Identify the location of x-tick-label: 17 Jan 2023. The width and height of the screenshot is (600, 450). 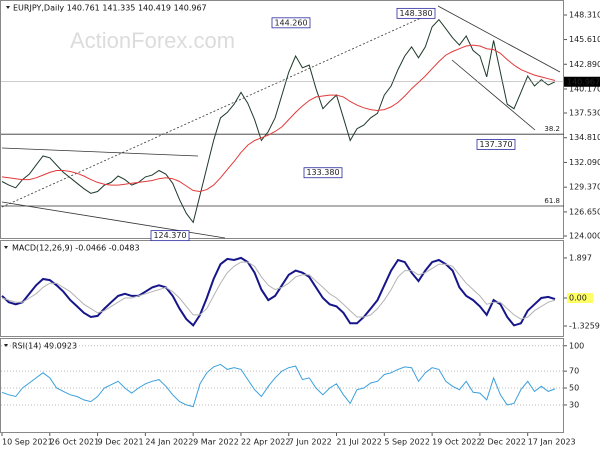
(552, 442).